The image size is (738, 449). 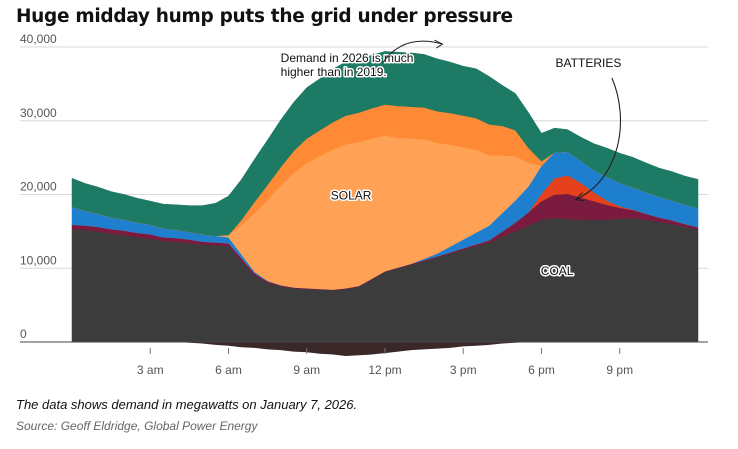 I want to click on y-tick-label: 20,000, so click(x=38, y=187).